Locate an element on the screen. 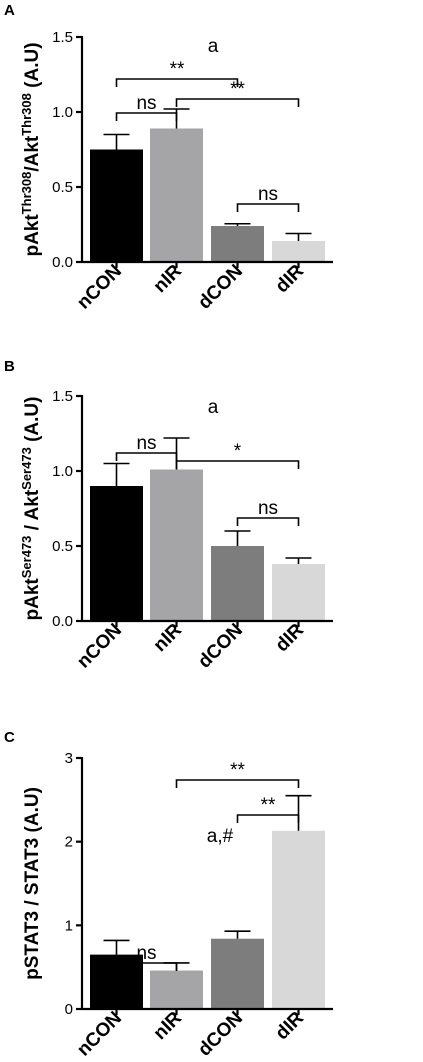  y-tick-label: 1 is located at coordinates (69, 925).